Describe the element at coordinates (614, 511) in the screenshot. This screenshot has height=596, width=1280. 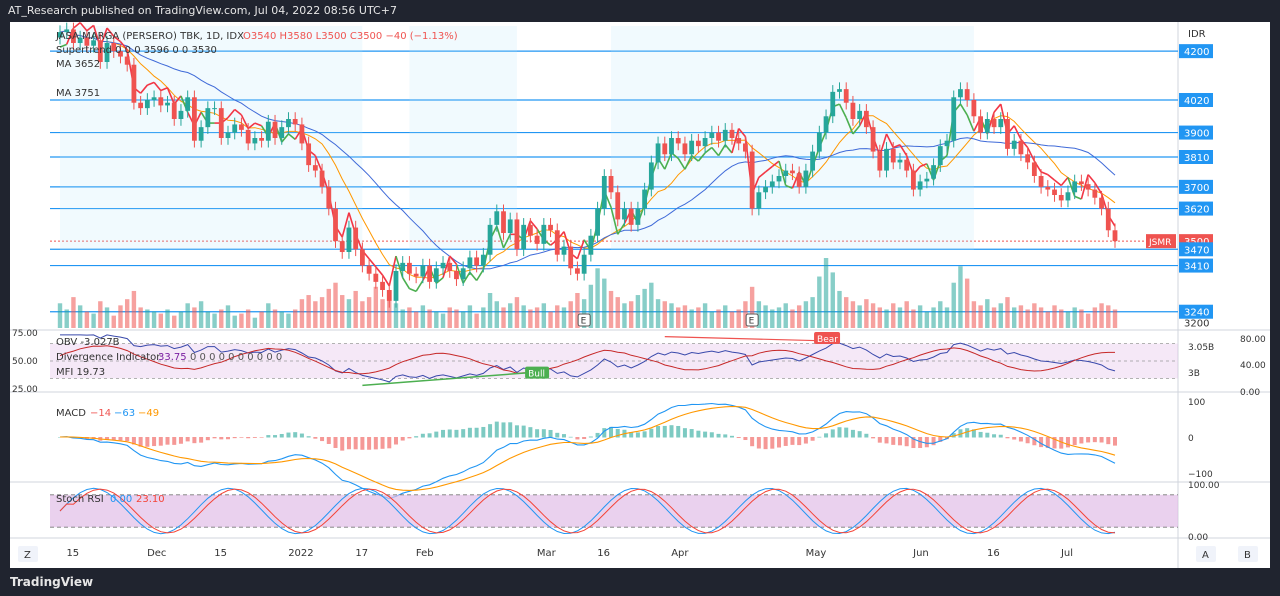
I see `stoch-rsi-pane` at that location.